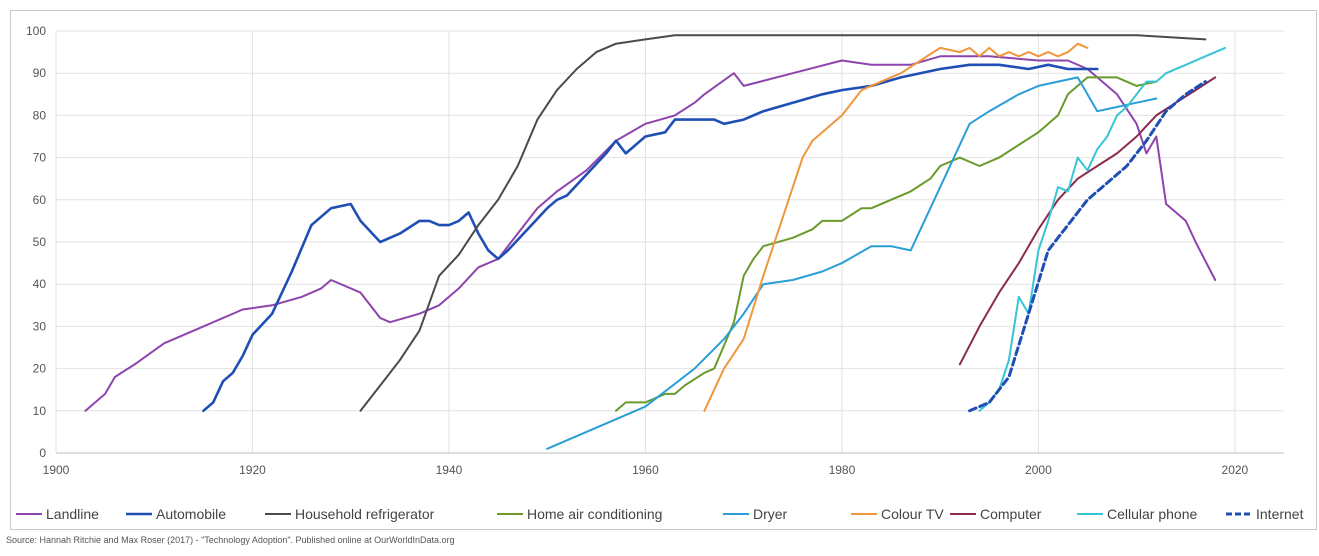 The height and width of the screenshot is (556, 1319). I want to click on legend-label-internet: Internet, so click(1280, 514).